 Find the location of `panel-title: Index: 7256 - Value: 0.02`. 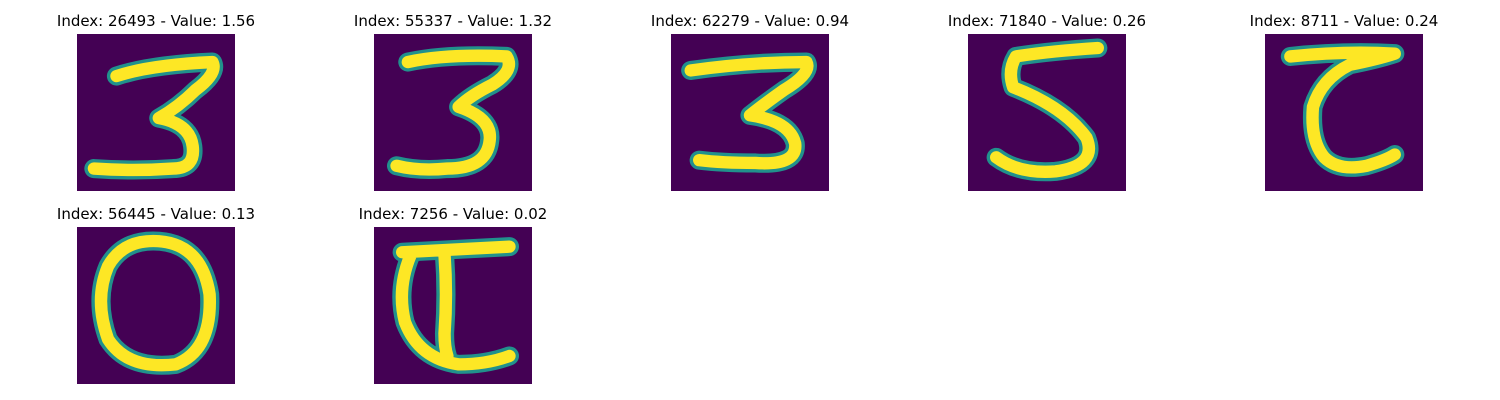

panel-title: Index: 7256 - Value: 0.02 is located at coordinates (453, 214).